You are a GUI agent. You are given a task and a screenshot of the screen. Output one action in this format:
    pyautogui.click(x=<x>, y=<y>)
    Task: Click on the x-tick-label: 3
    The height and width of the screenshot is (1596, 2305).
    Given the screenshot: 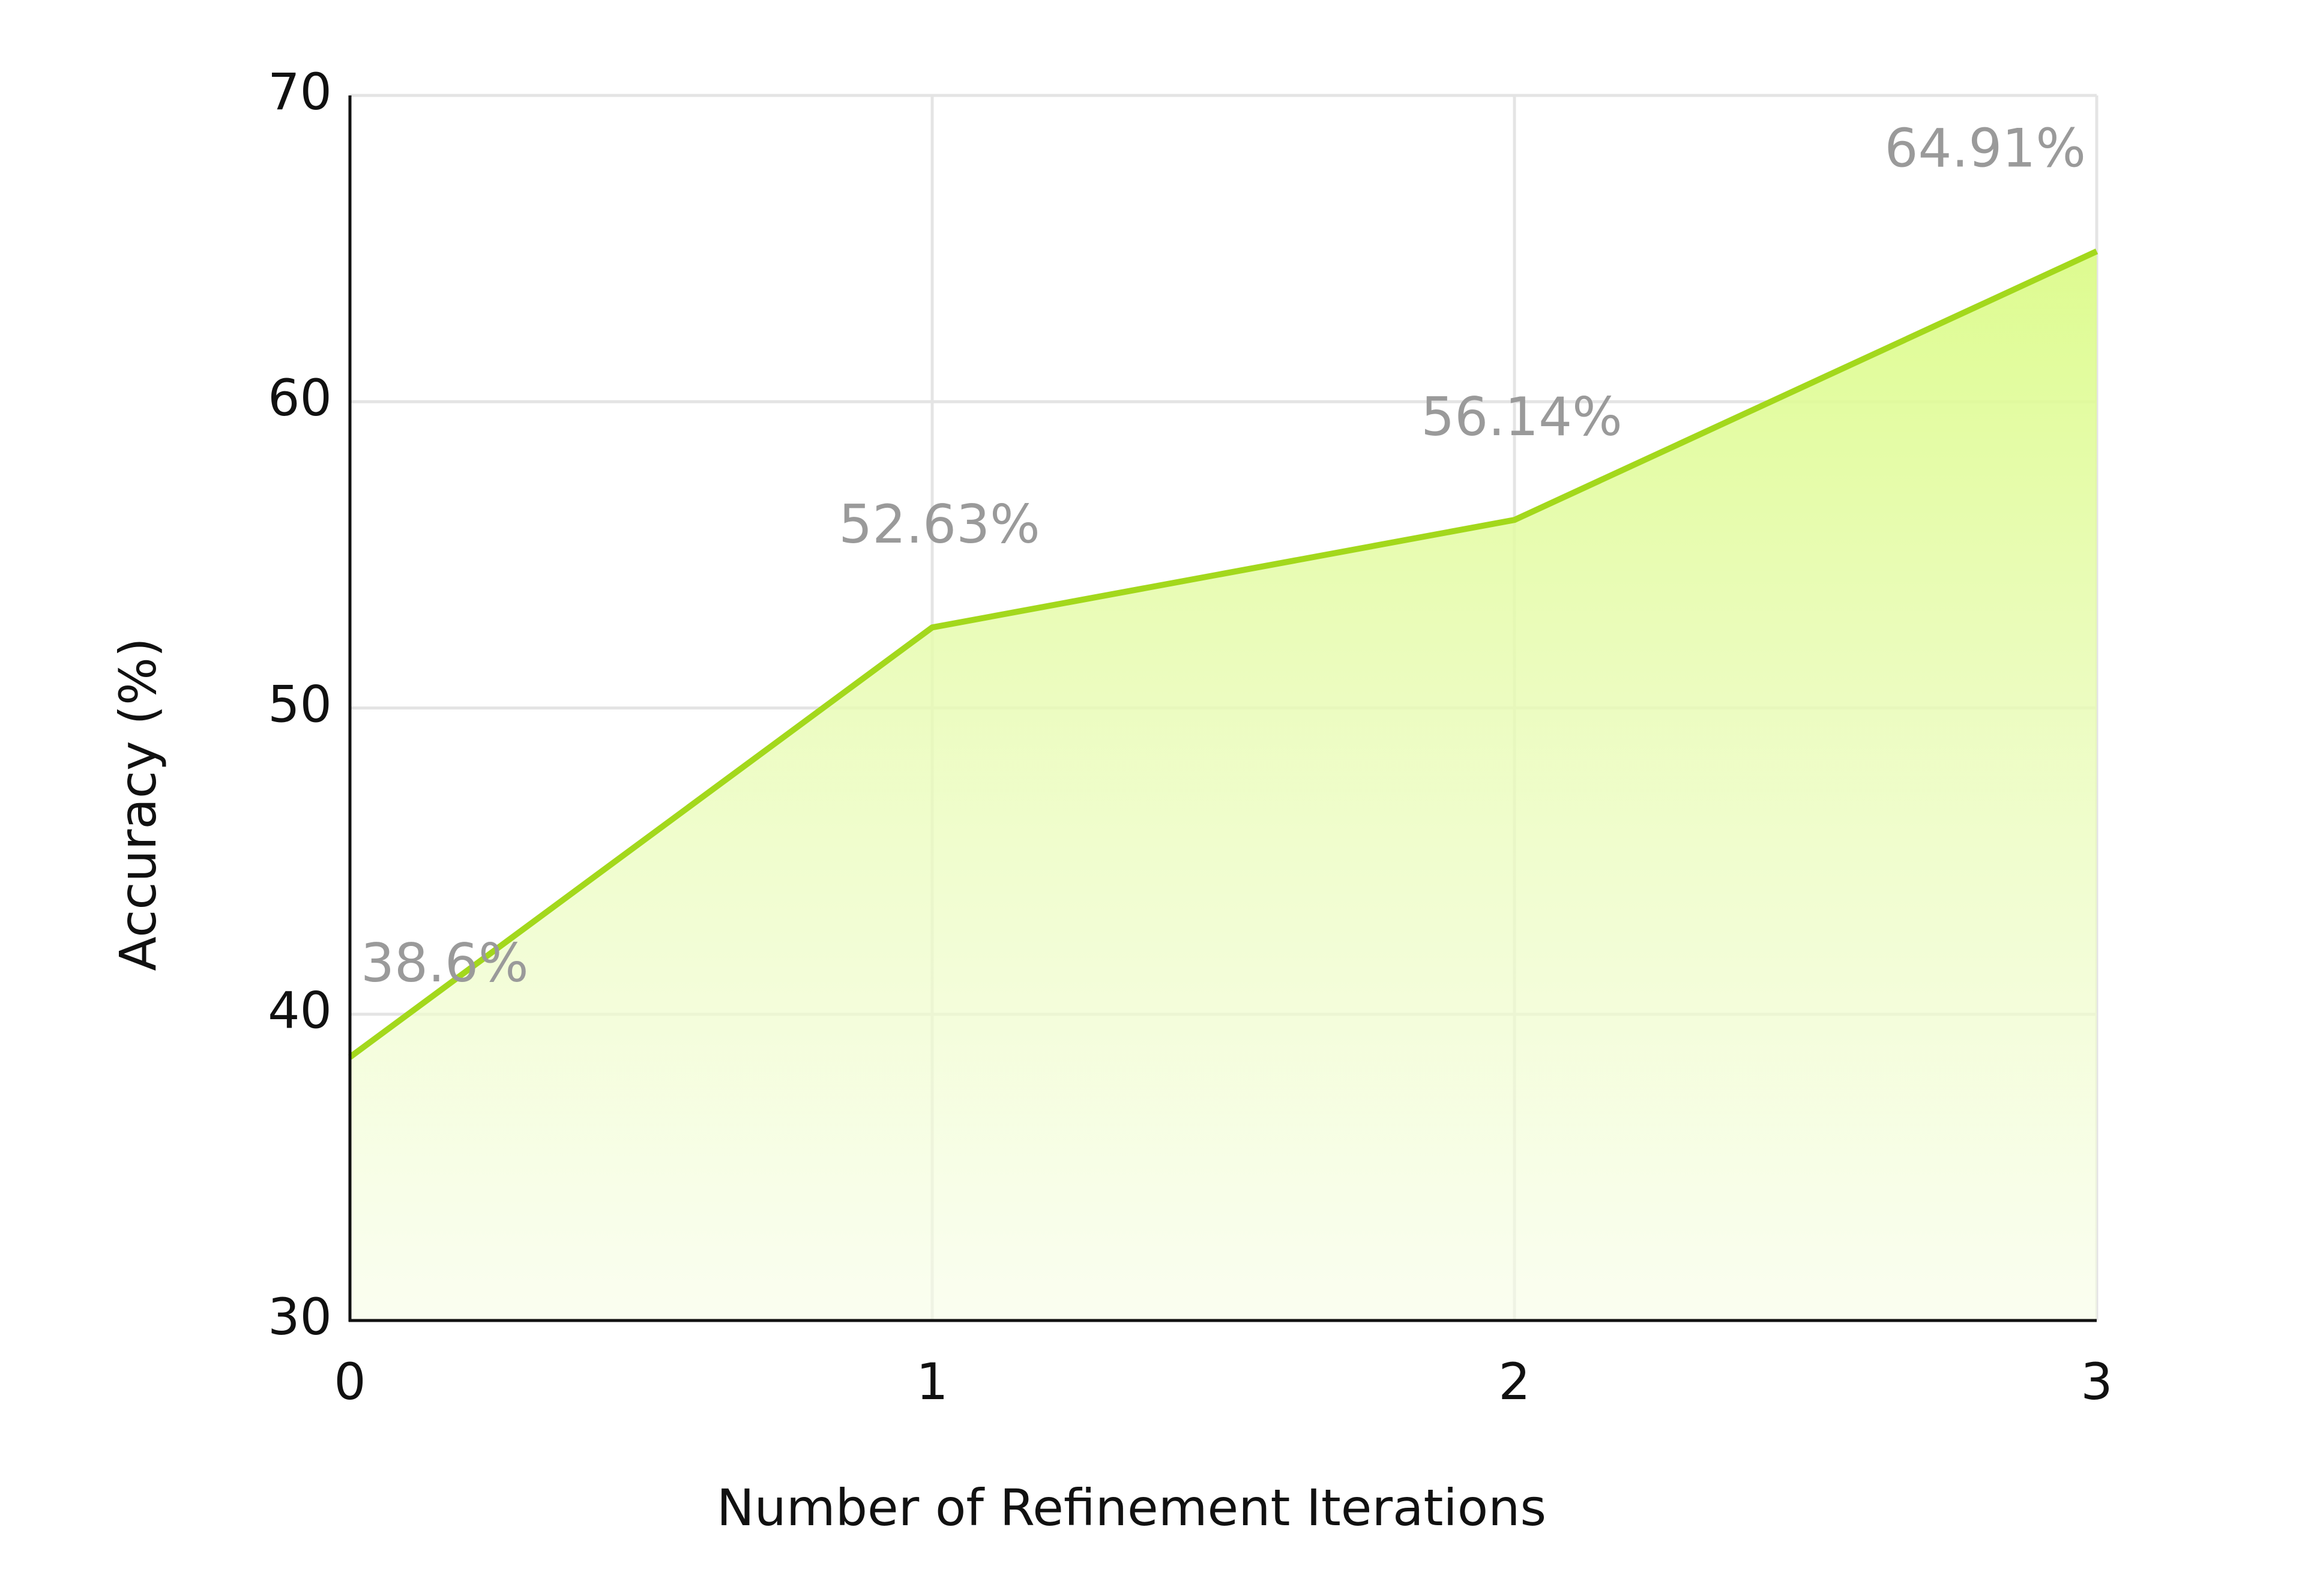 What is the action you would take?
    pyautogui.click(x=2096, y=1382)
    